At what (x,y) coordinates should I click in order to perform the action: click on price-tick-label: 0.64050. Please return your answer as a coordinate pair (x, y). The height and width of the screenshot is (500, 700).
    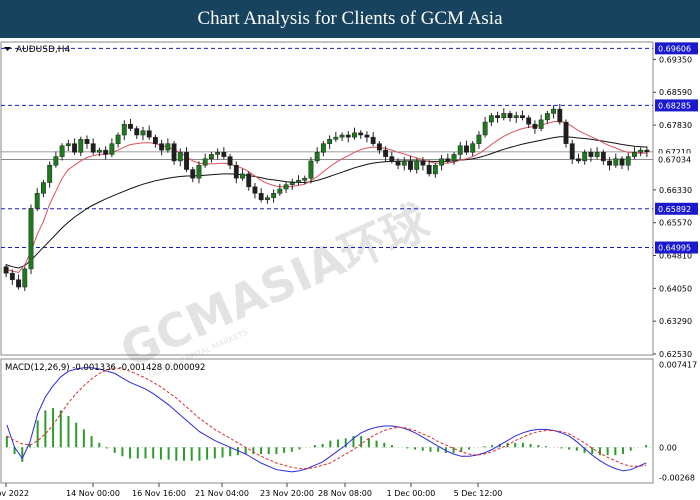
    Looking at the image, I should click on (675, 288).